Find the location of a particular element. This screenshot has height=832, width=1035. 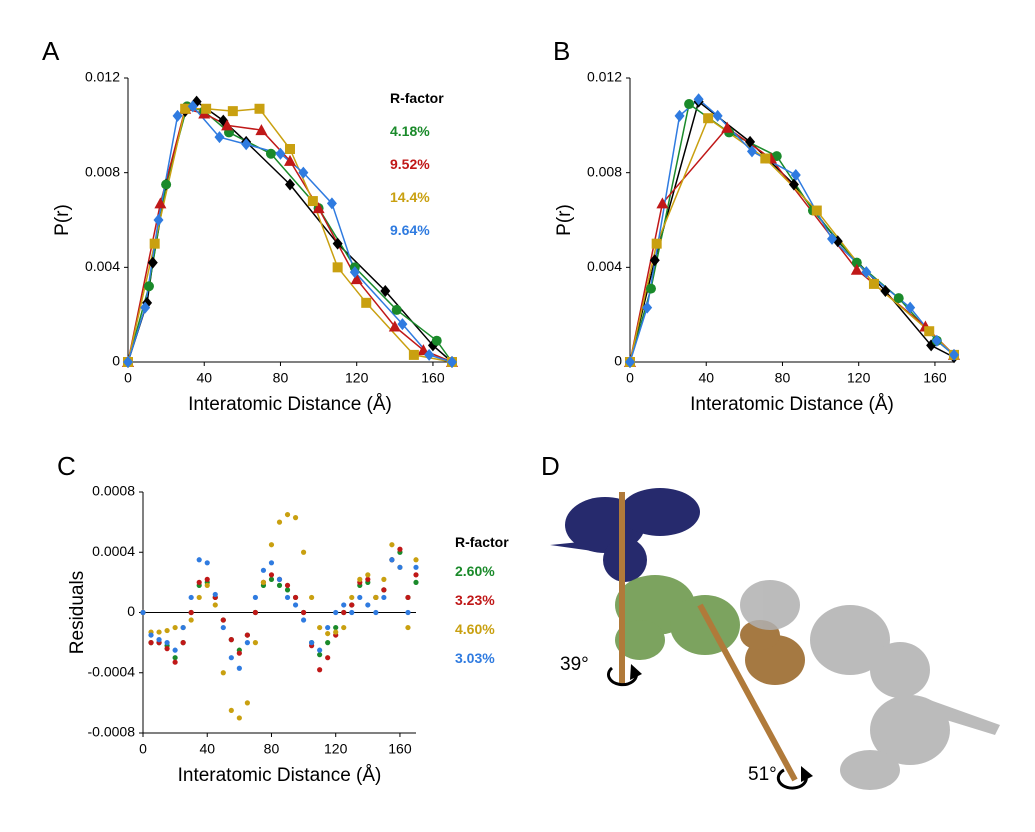

legend-entry: 9.64% is located at coordinates (410, 230).